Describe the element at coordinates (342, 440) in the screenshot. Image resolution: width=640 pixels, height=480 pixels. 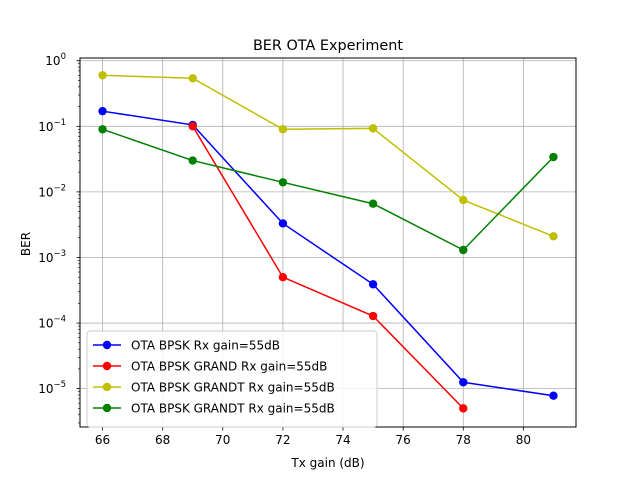
I see `x-tick-label: 74` at that location.